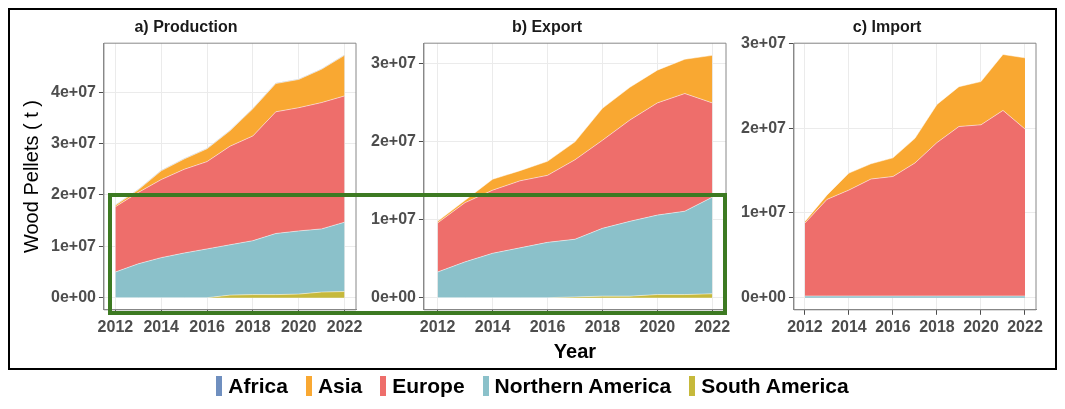 The height and width of the screenshot is (409, 1065). I want to click on chart-title: a) Production, so click(186, 27).